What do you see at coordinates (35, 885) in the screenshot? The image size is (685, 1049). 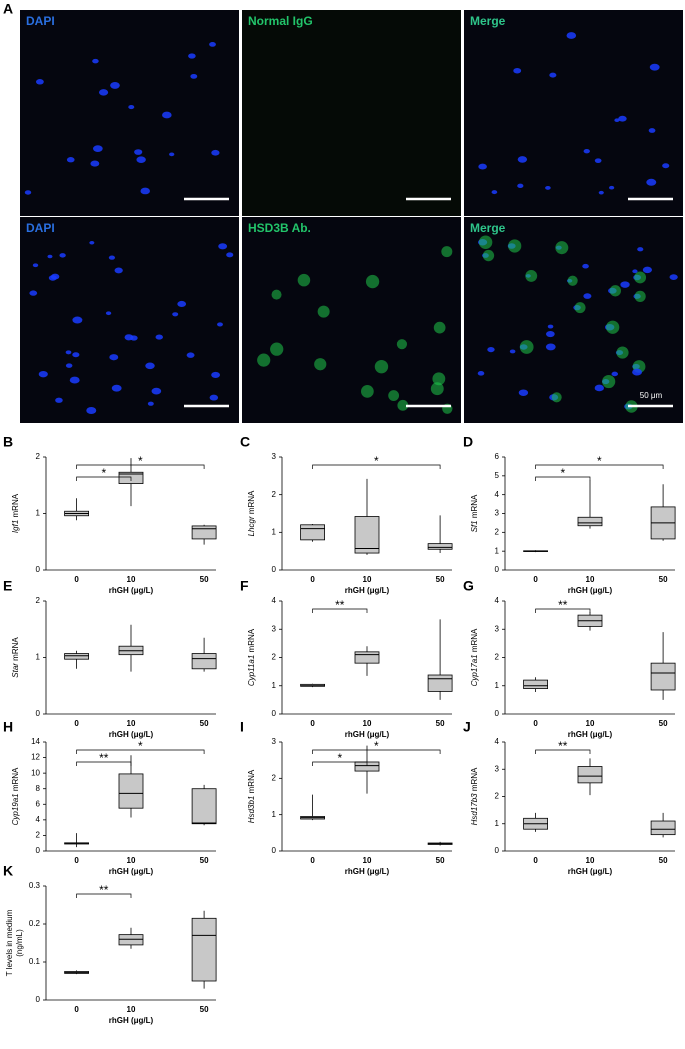 I see `y-tick-label: 0.3` at bounding box center [35, 885].